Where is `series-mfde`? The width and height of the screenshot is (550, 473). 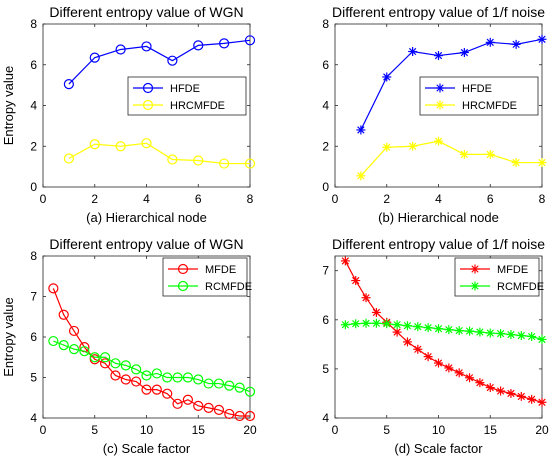 series-mfde is located at coordinates (443, 331).